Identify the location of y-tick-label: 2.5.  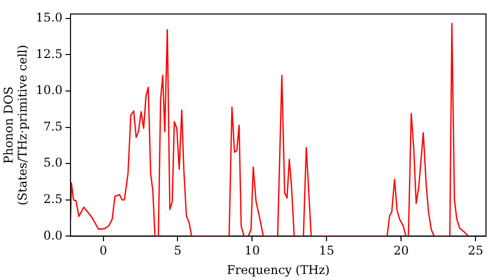
(53, 199).